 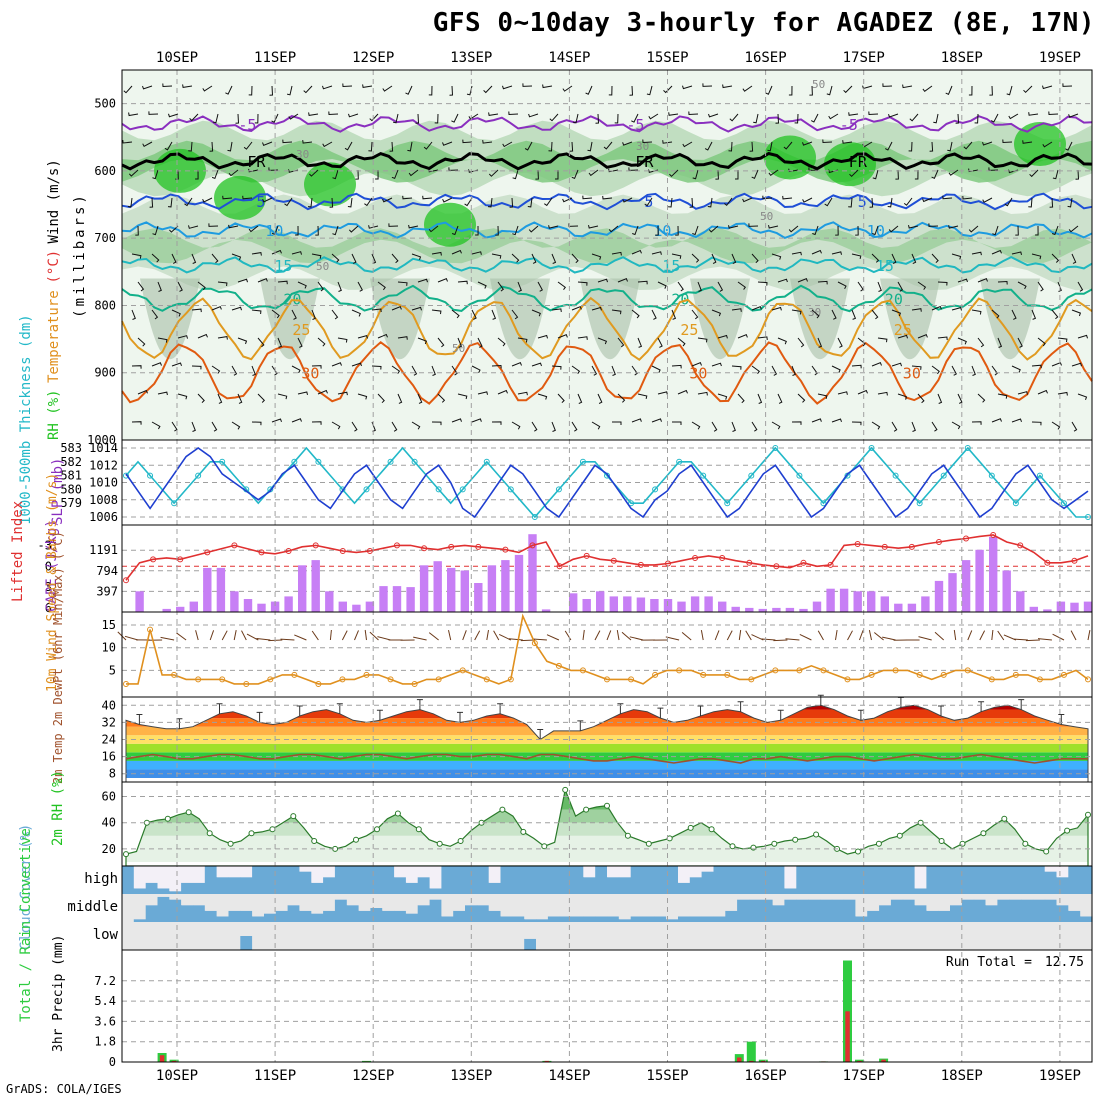 I want to click on temp-contour-label: -5, so click(x=247, y=125).